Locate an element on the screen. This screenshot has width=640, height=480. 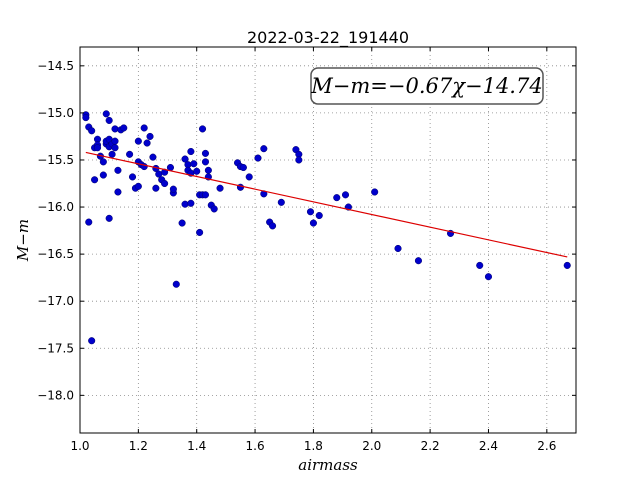
x-tick-label: 2.2 is located at coordinates (430, 446).